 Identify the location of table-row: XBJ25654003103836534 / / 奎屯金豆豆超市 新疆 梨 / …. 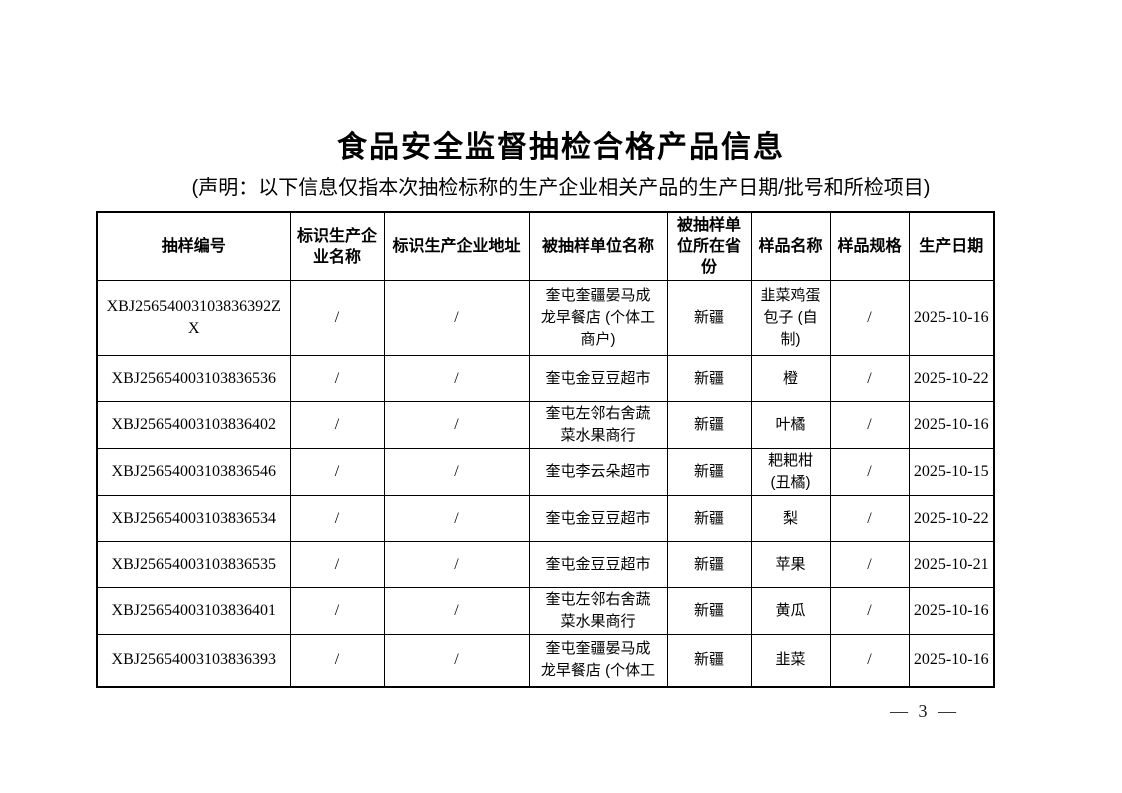
(545, 518).